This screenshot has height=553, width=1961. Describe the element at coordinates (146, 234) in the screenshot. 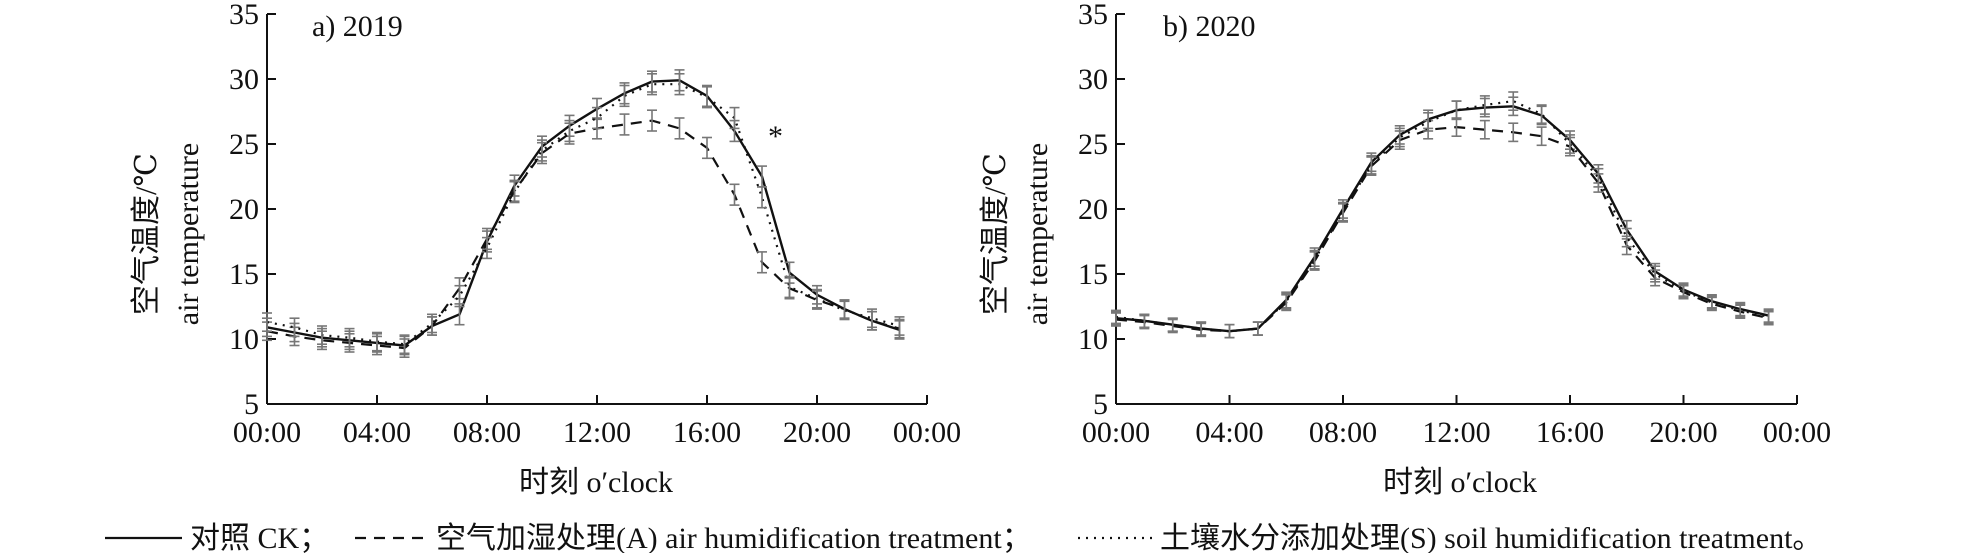

I see `panel-a-y-axis-label-cn: 空气温度/℃` at that location.